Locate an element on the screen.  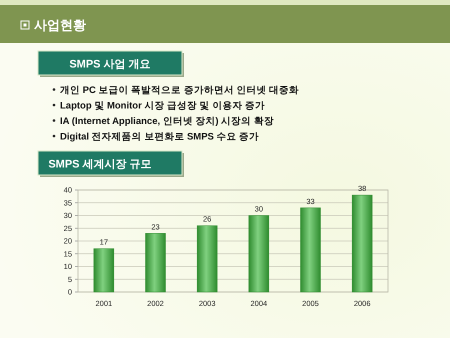
text: Laptop 및 Monitor 시장 급성장 및 이용자 증가 is located at coordinates (162, 106).